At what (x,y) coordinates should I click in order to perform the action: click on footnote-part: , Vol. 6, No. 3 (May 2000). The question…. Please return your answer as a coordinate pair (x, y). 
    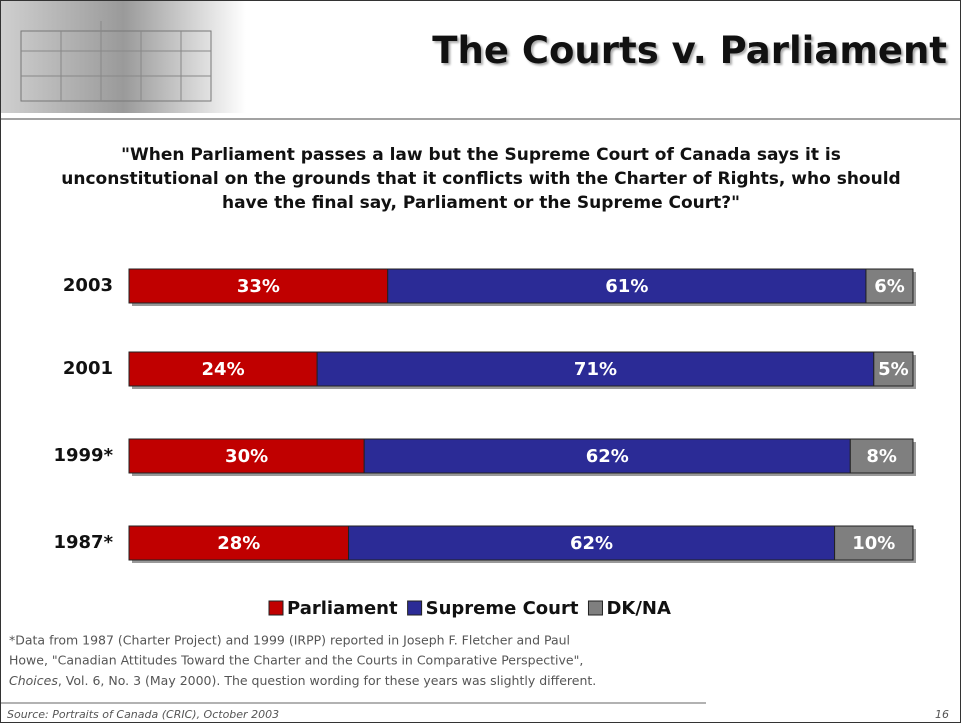
    Looking at the image, I should click on (327, 680).